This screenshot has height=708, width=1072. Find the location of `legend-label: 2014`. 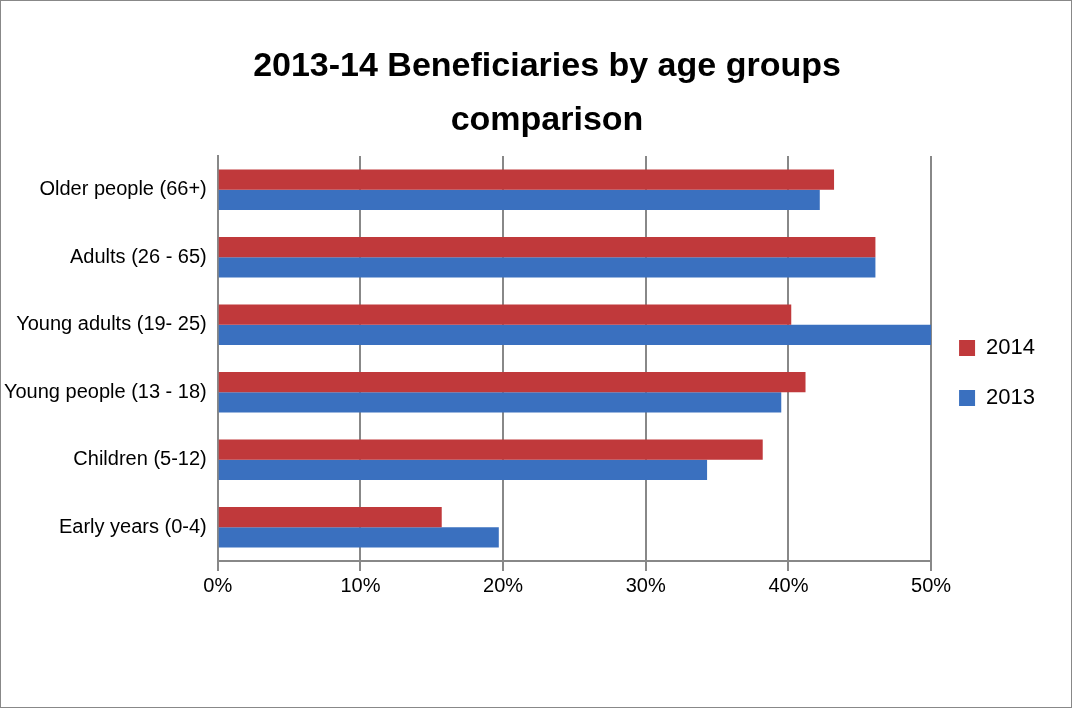

legend-label: 2014 is located at coordinates (1011, 347).